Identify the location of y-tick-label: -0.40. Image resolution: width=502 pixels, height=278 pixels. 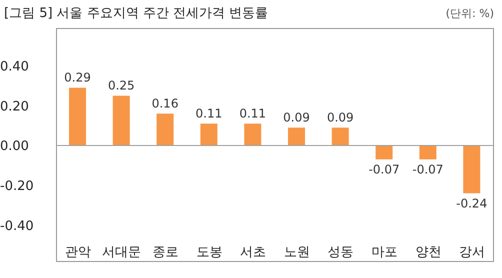
(17, 226).